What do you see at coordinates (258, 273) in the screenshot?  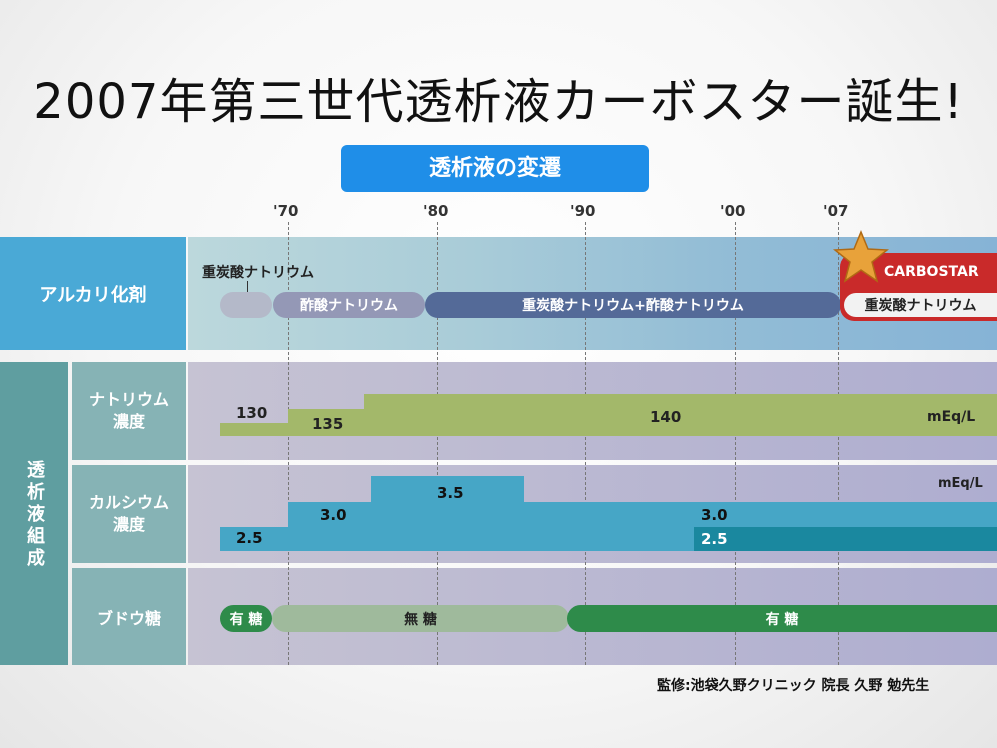 I see `bicarbonate-callout: 重炭酸ナトリウム` at bounding box center [258, 273].